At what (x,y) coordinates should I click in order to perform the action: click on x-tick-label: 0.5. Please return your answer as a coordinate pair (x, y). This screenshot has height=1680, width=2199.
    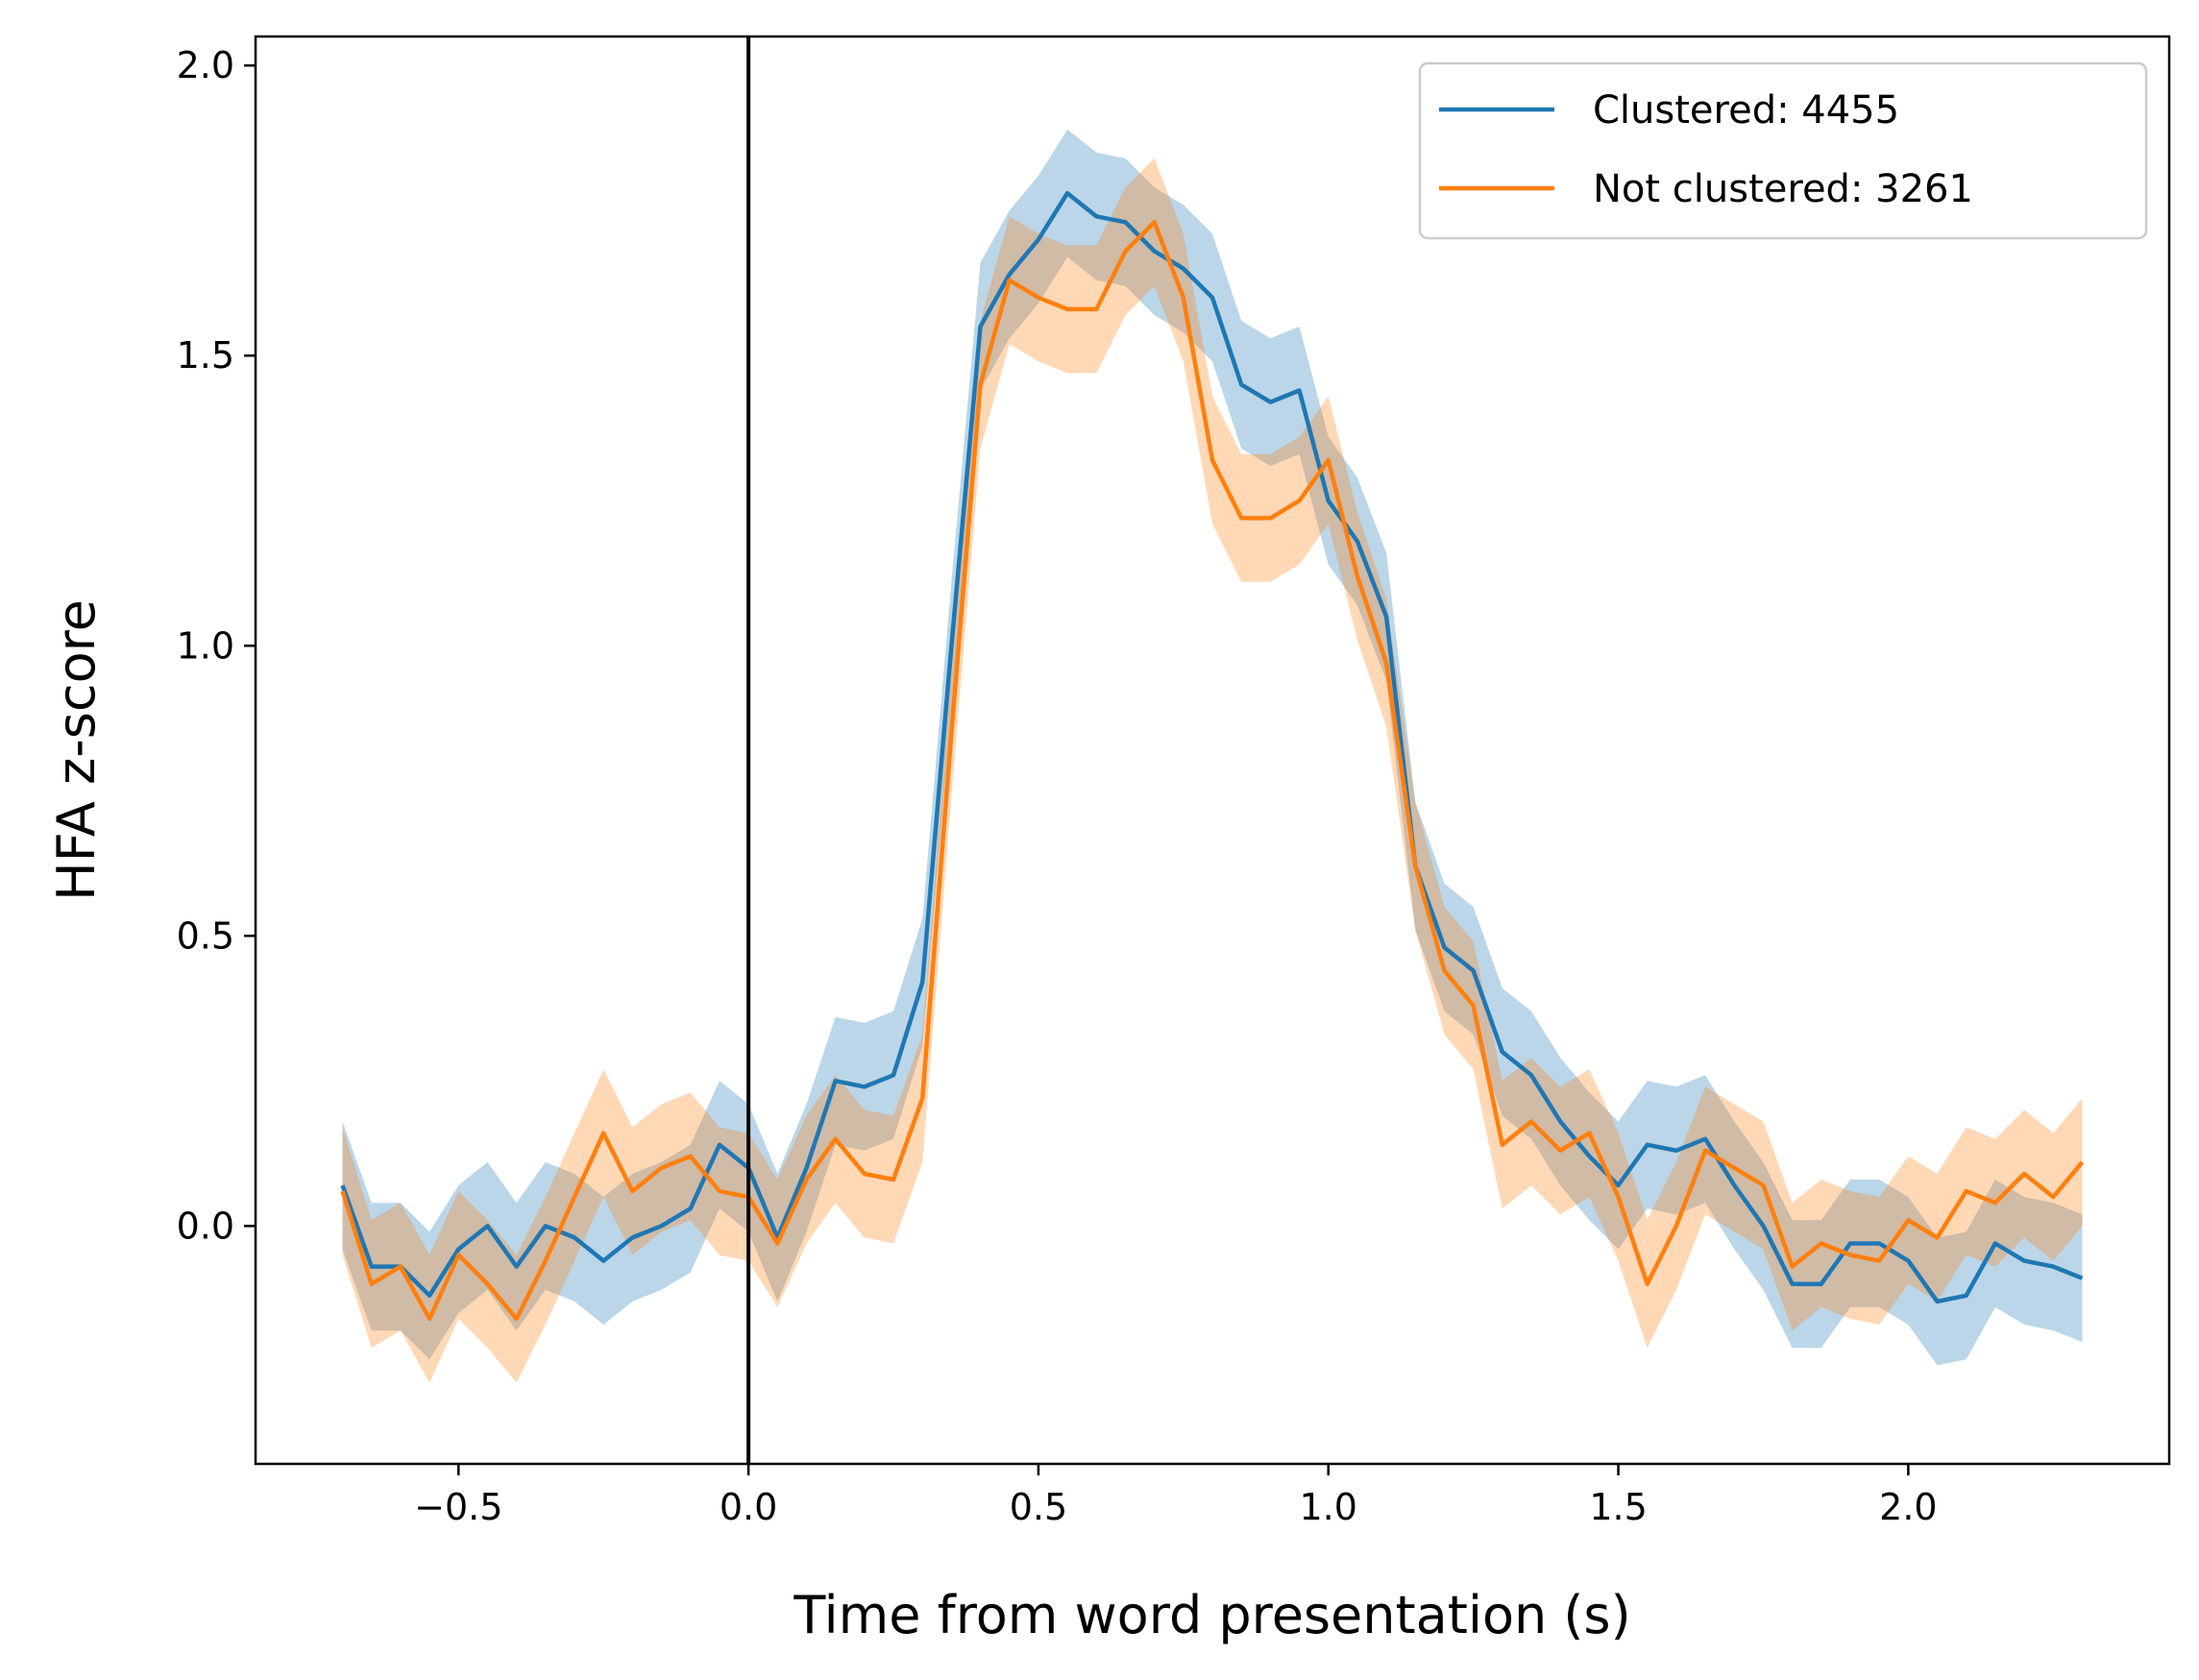
    Looking at the image, I should click on (1038, 1507).